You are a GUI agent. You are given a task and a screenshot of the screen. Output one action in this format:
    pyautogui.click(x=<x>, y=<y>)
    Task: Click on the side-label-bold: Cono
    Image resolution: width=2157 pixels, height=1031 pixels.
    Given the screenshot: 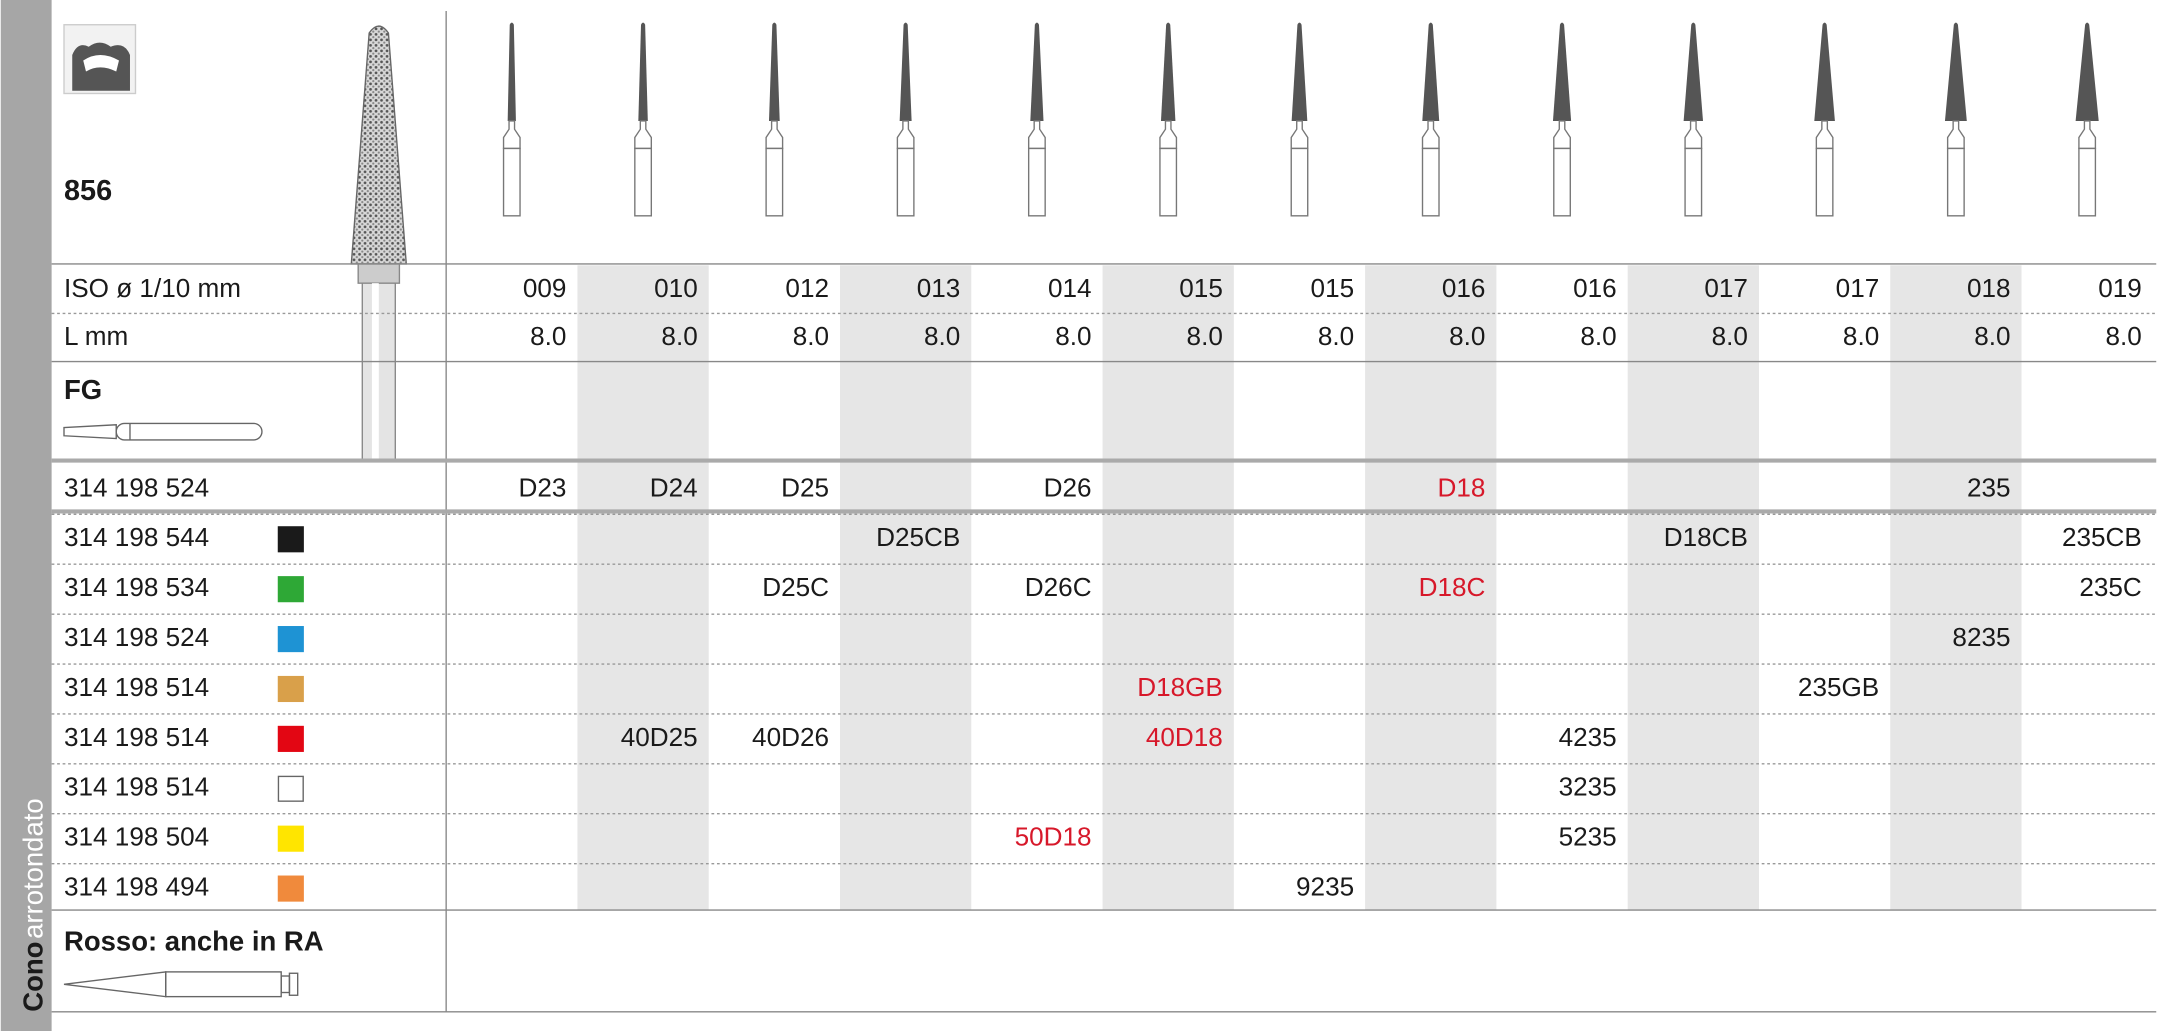 What is the action you would take?
    pyautogui.click(x=32, y=977)
    